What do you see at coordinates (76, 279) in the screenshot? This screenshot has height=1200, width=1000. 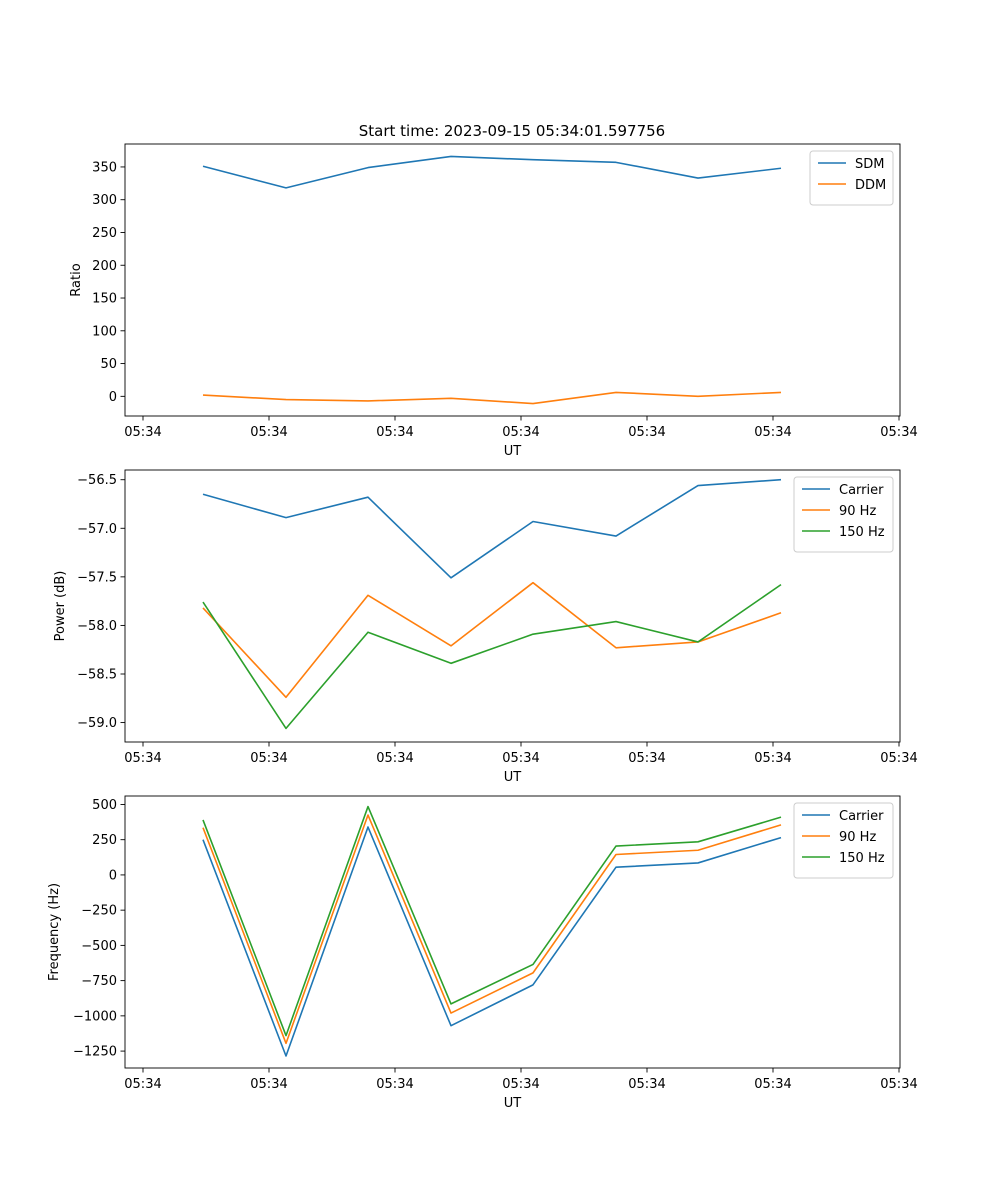 I see `ratio-y-axis-label: Ratio` at bounding box center [76, 279].